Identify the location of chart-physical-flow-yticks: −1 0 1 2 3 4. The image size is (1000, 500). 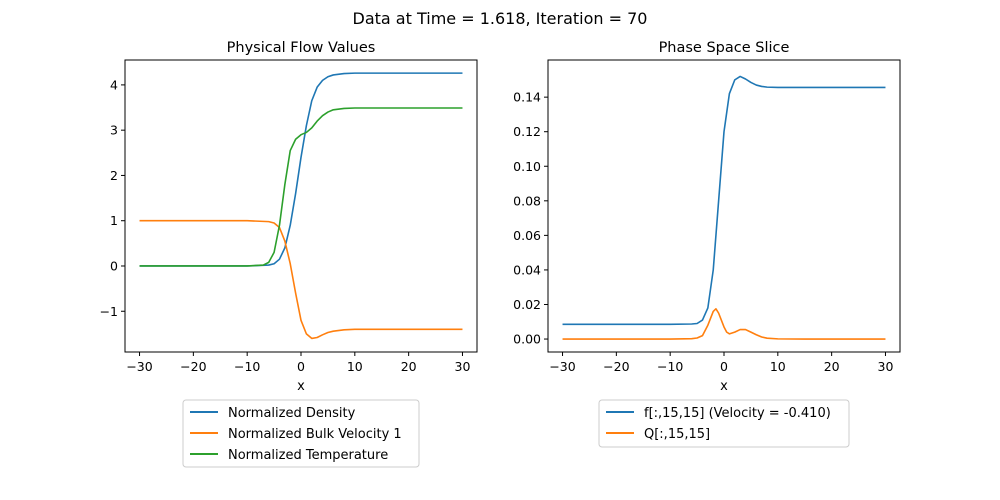
(112, 198).